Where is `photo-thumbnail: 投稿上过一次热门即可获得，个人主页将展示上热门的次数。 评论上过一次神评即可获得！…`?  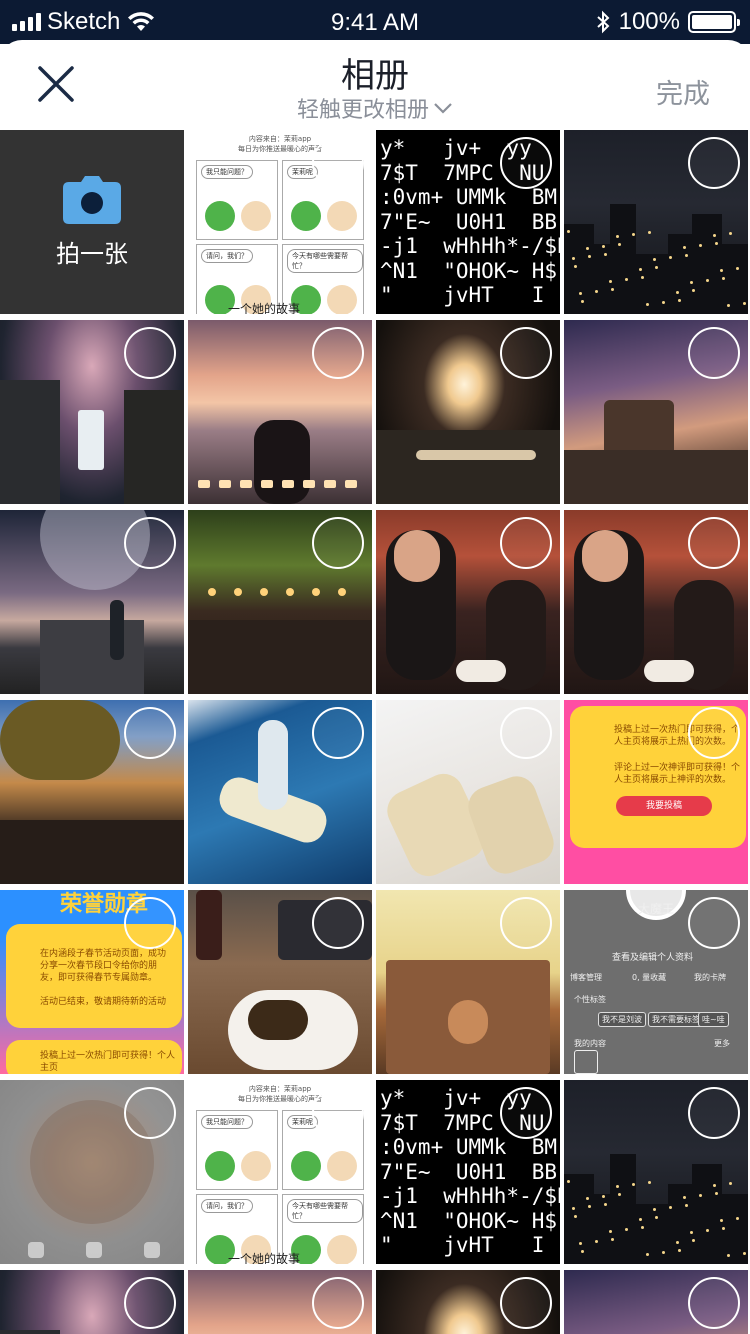
photo-thumbnail: 投稿上过一次热门即可获得，个人主页将展示上热门的次数。 评论上过一次神评即可获得！… is located at coordinates (656, 792).